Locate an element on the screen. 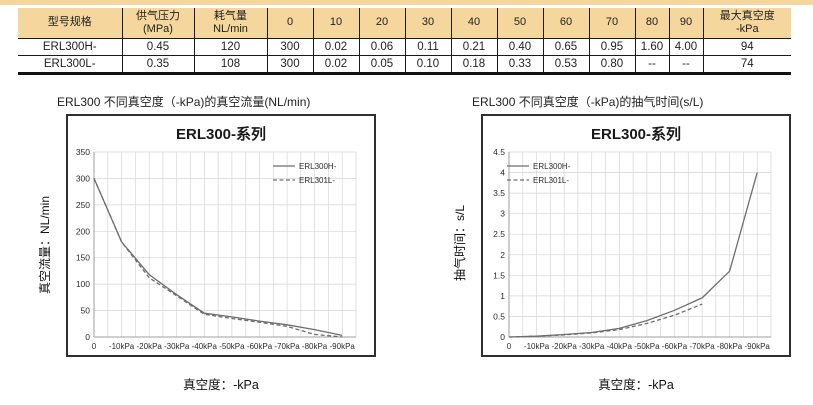 Image resolution: width=813 pixels, height=405 pixels. flow-chart-y-axis-label: 真空流量：NL/min is located at coordinates (45, 245).